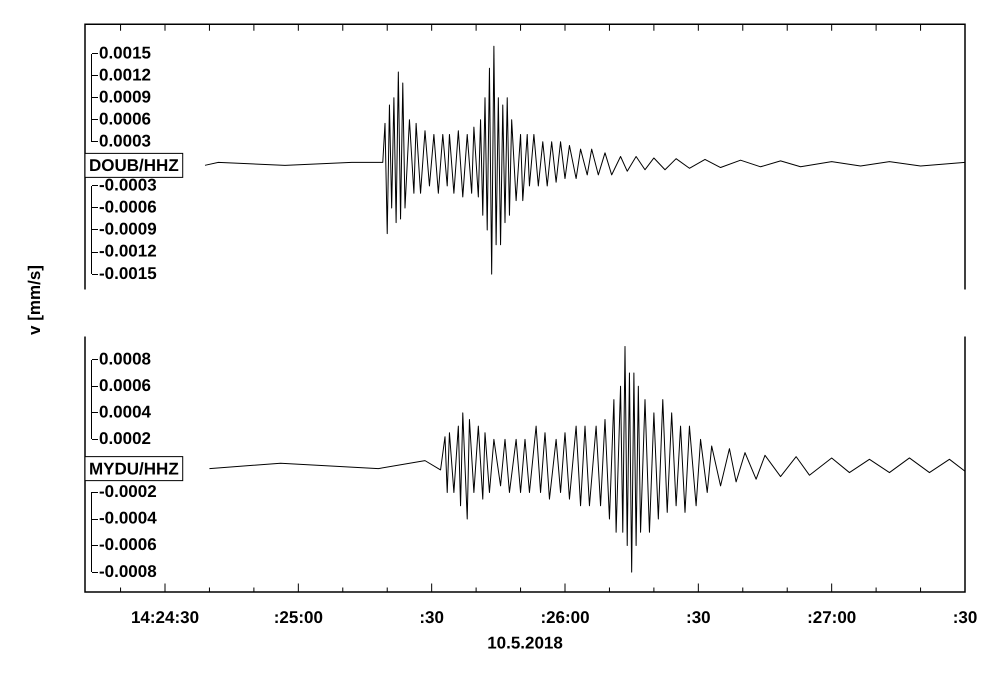 The image size is (1000, 678). I want to click on y-tick-label: -0.0012, so click(128, 251).